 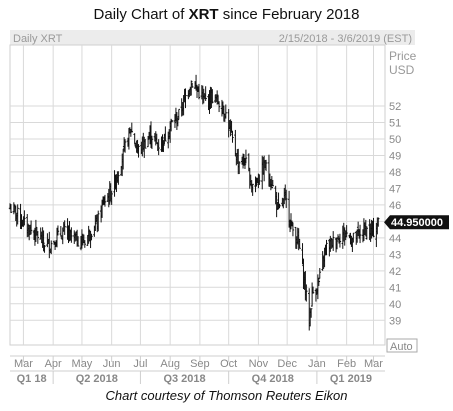 What do you see at coordinates (203, 14) in the screenshot?
I see `title-ticker: XRT` at bounding box center [203, 14].